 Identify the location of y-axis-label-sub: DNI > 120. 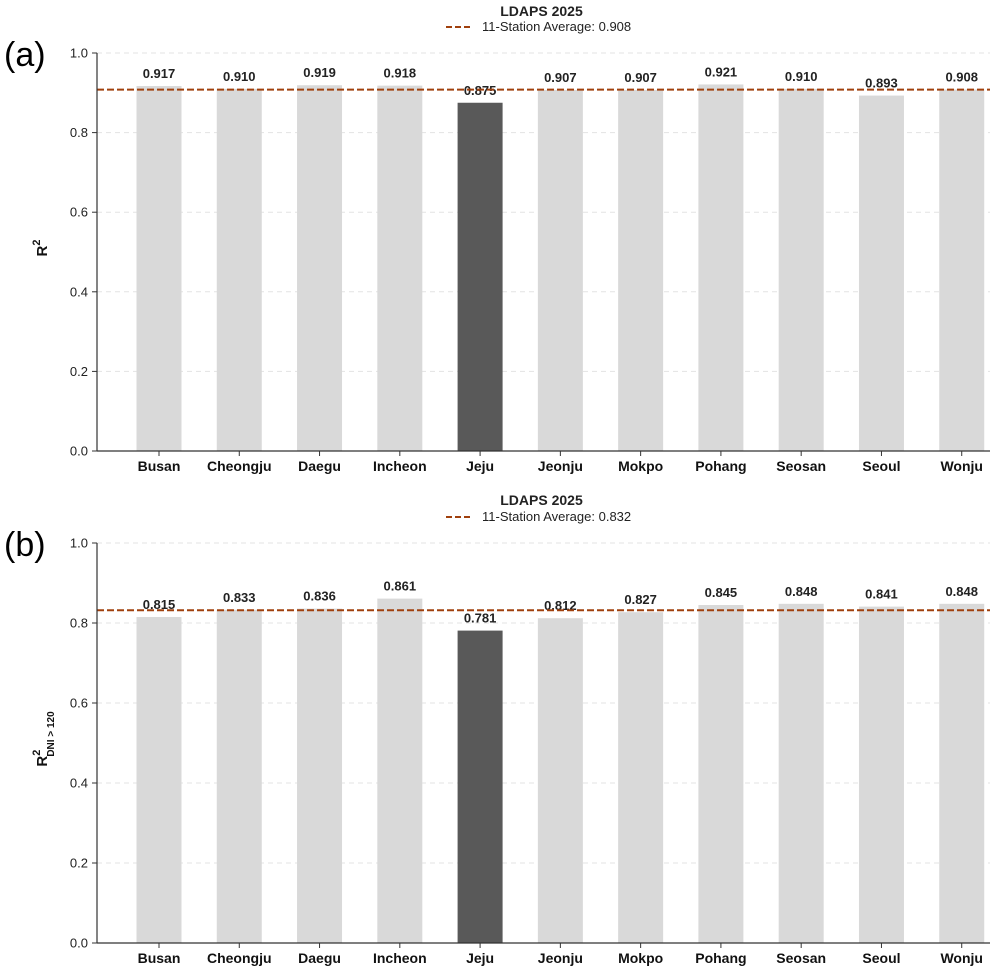
(51, 734).